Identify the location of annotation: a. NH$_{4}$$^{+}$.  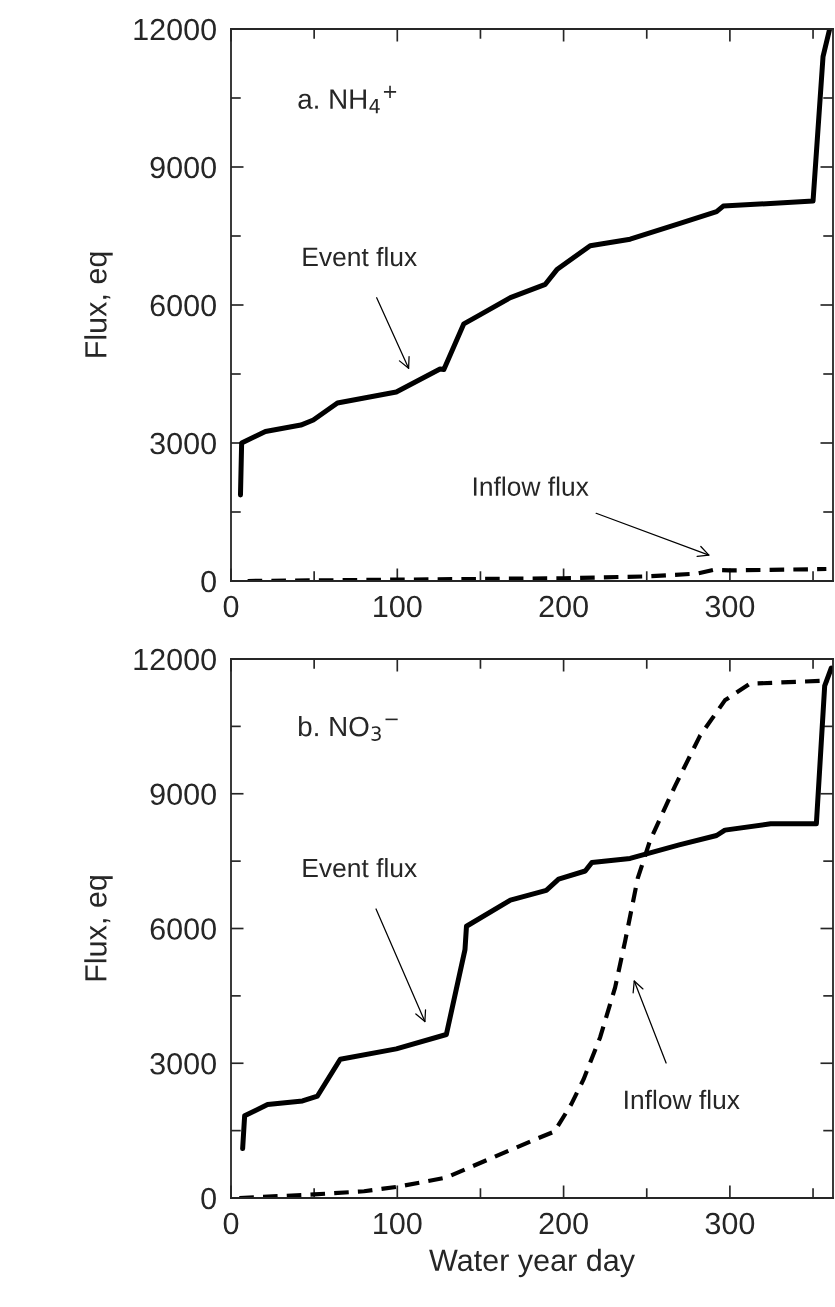
(347, 99).